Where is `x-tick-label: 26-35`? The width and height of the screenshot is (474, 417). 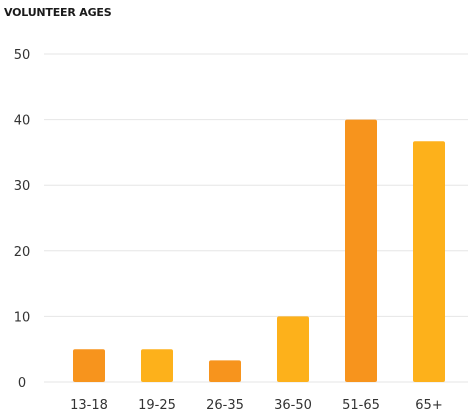 x-tick-label: 26-35 is located at coordinates (225, 405).